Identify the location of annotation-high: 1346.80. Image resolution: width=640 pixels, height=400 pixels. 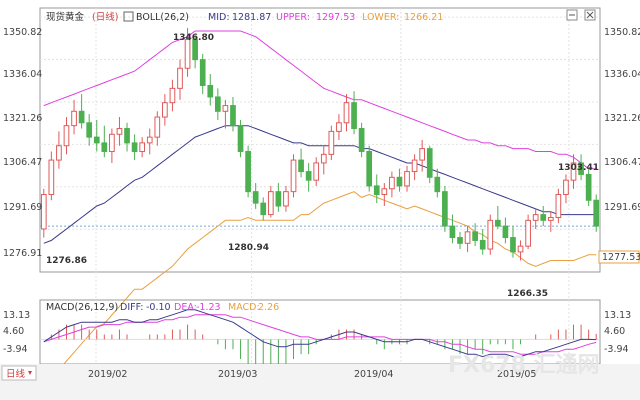
(193, 38).